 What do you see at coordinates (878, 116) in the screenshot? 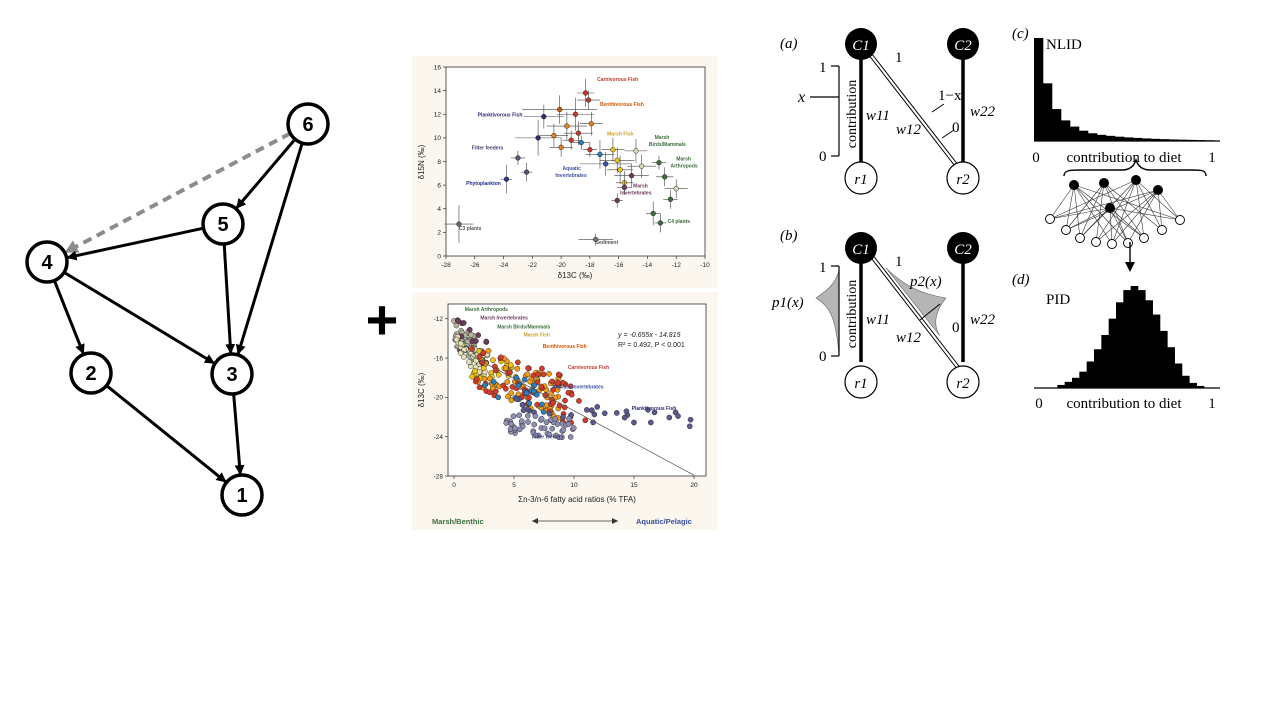
I see `w11-label: w11` at bounding box center [878, 116].